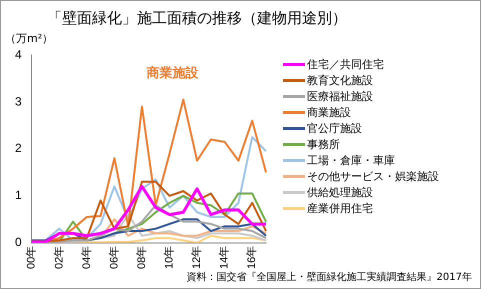 The width and height of the screenshot is (481, 289). I want to click on chart-title: 「壁面緑化」施工面積の推移（建物用途別）, so click(197, 18).